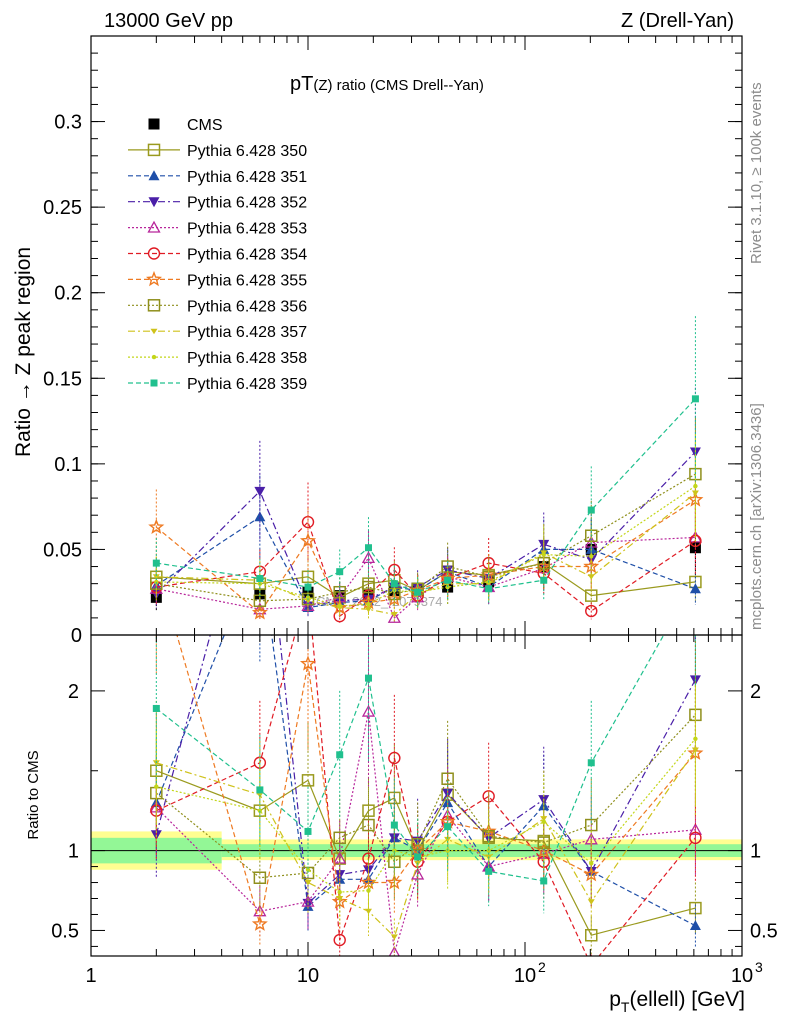 This screenshot has width=786, height=1024. Describe the element at coordinates (68, 123) in the screenshot. I see `main-ytick-label-6: 0.3` at that location.